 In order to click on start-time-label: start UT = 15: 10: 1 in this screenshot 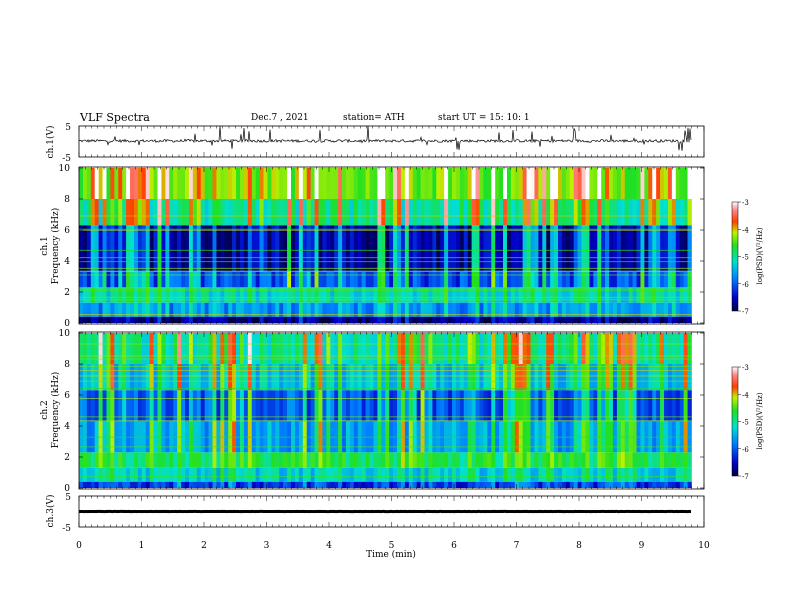, I will do `click(484, 118)`.